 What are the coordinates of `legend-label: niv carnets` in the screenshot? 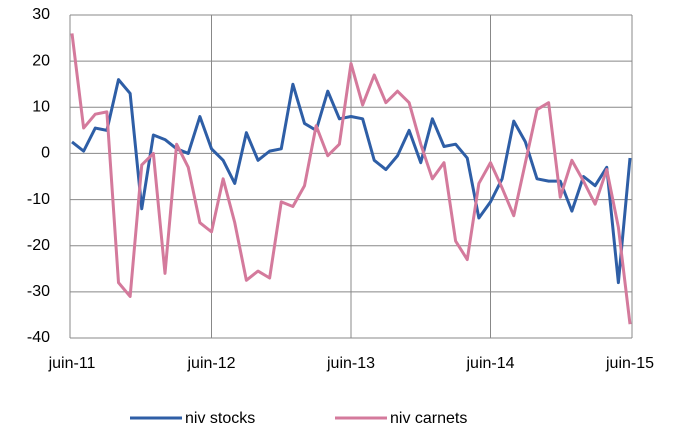 It's located at (428, 418).